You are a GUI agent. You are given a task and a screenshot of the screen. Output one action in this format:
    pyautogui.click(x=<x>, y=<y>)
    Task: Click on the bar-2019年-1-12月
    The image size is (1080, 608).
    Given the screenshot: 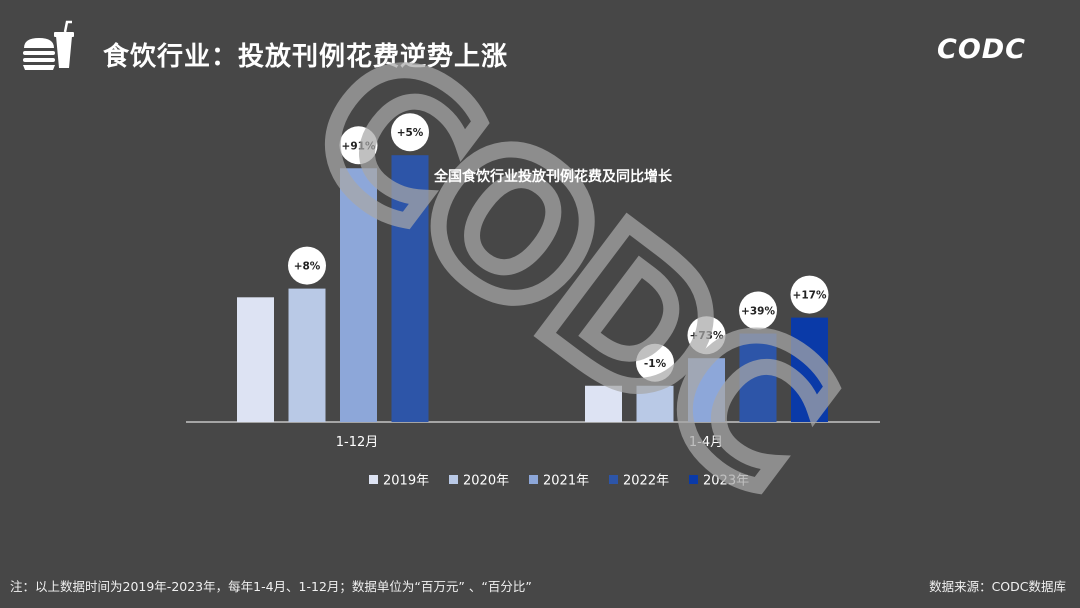 What is the action you would take?
    pyautogui.click(x=255, y=359)
    